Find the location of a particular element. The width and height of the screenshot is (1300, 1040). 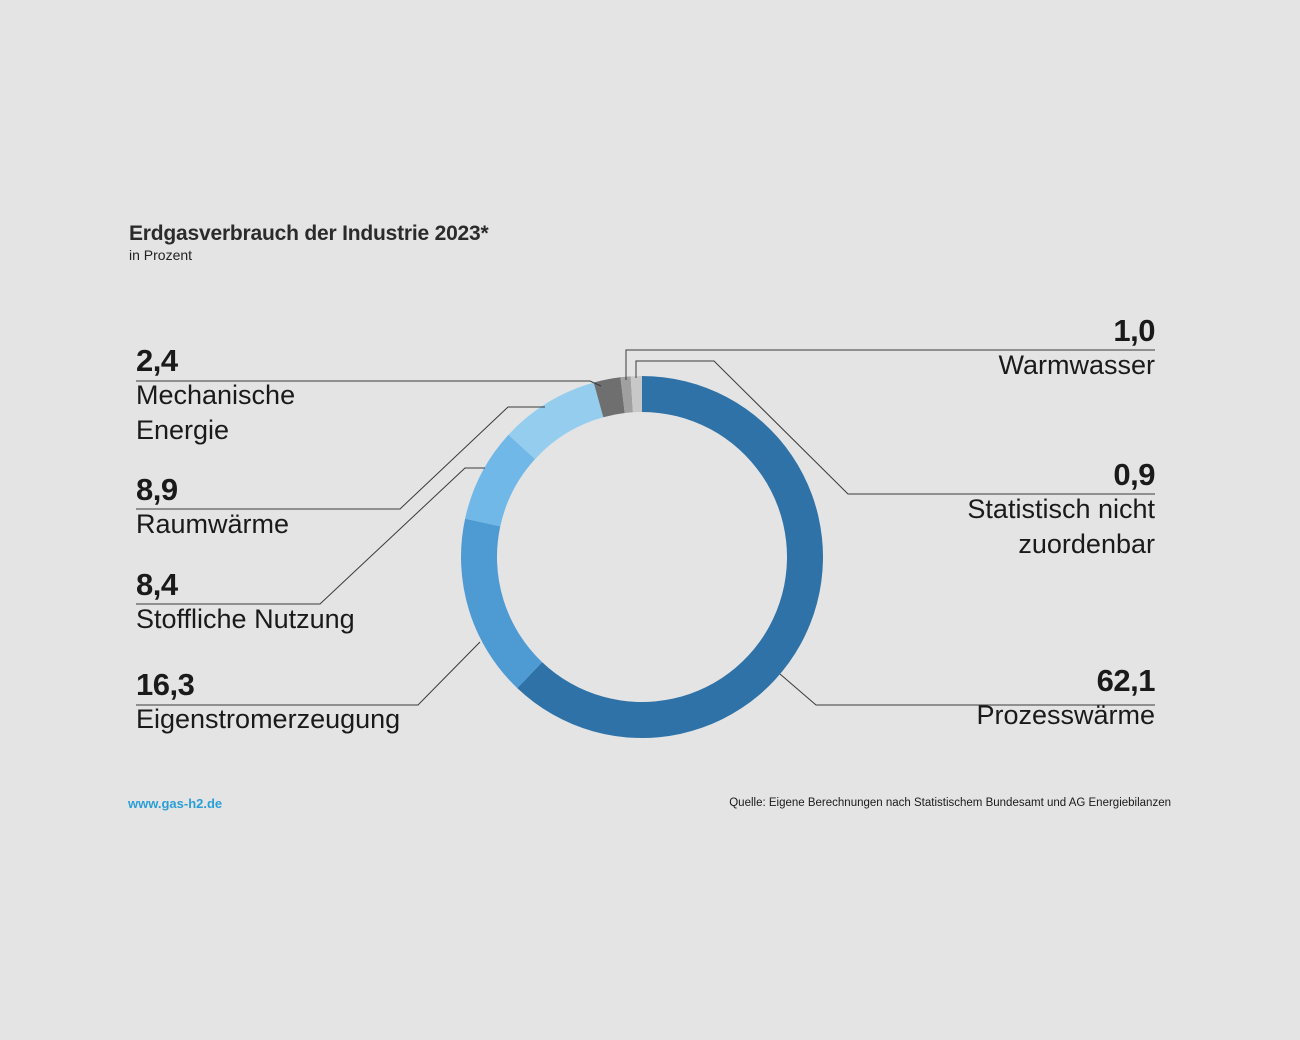

value-warmwasser: 1,0 is located at coordinates (1134, 330).